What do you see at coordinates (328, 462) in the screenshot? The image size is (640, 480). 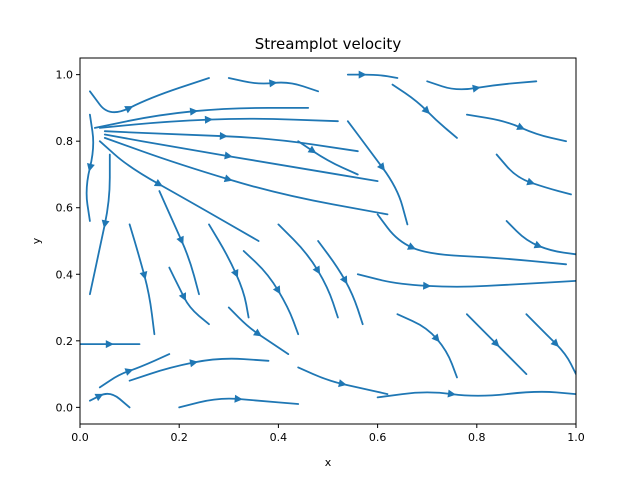 I see `x-axis-label: x` at bounding box center [328, 462].